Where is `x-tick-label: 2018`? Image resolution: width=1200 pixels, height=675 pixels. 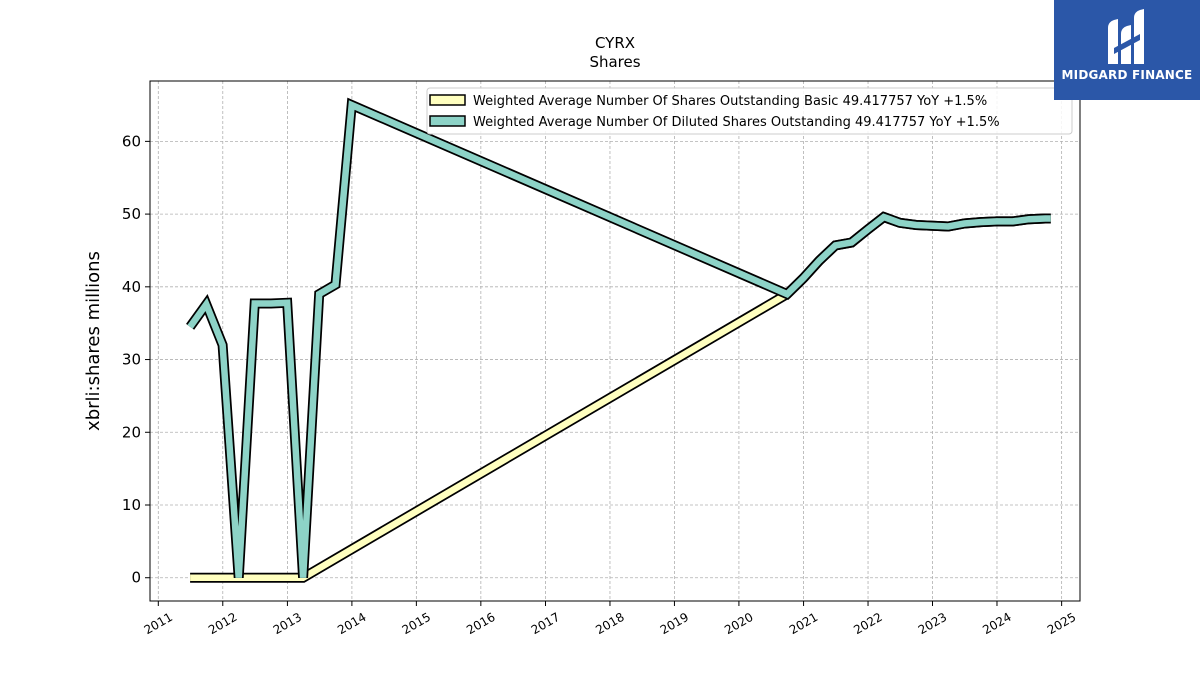 x-tick-label: 2018 is located at coordinates (609, 623).